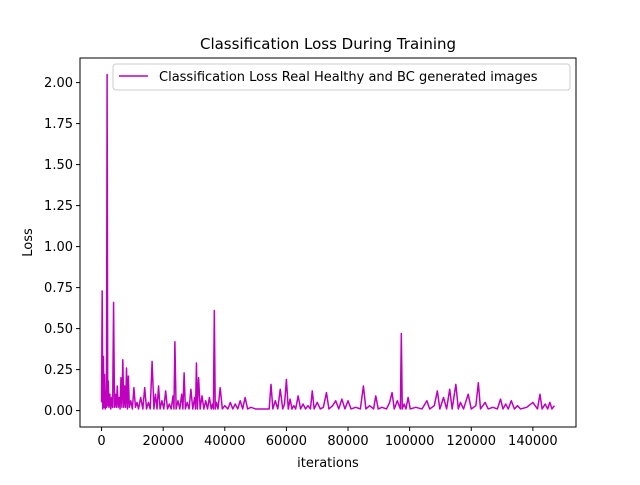 The height and width of the screenshot is (485, 640). What do you see at coordinates (58, 83) in the screenshot?
I see `y-tick-label-8: 2.00` at bounding box center [58, 83].